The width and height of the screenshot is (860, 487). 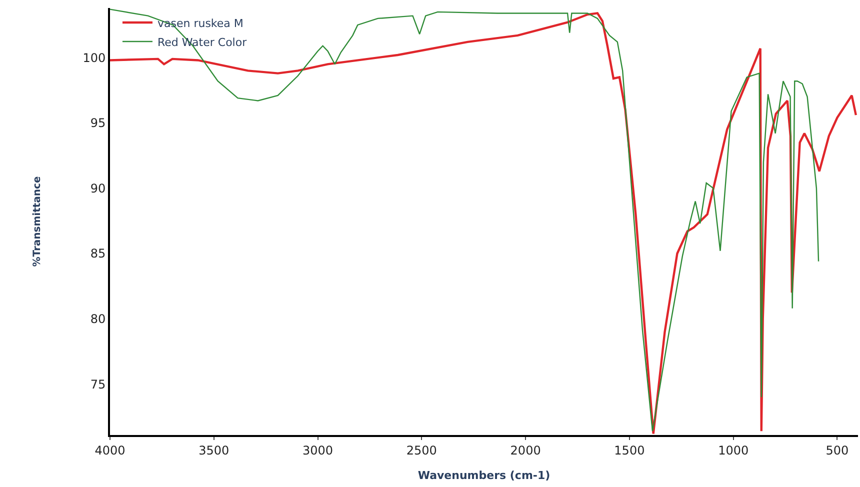 What do you see at coordinates (98, 384) in the screenshot?
I see `y-tick-label: 75` at bounding box center [98, 384].